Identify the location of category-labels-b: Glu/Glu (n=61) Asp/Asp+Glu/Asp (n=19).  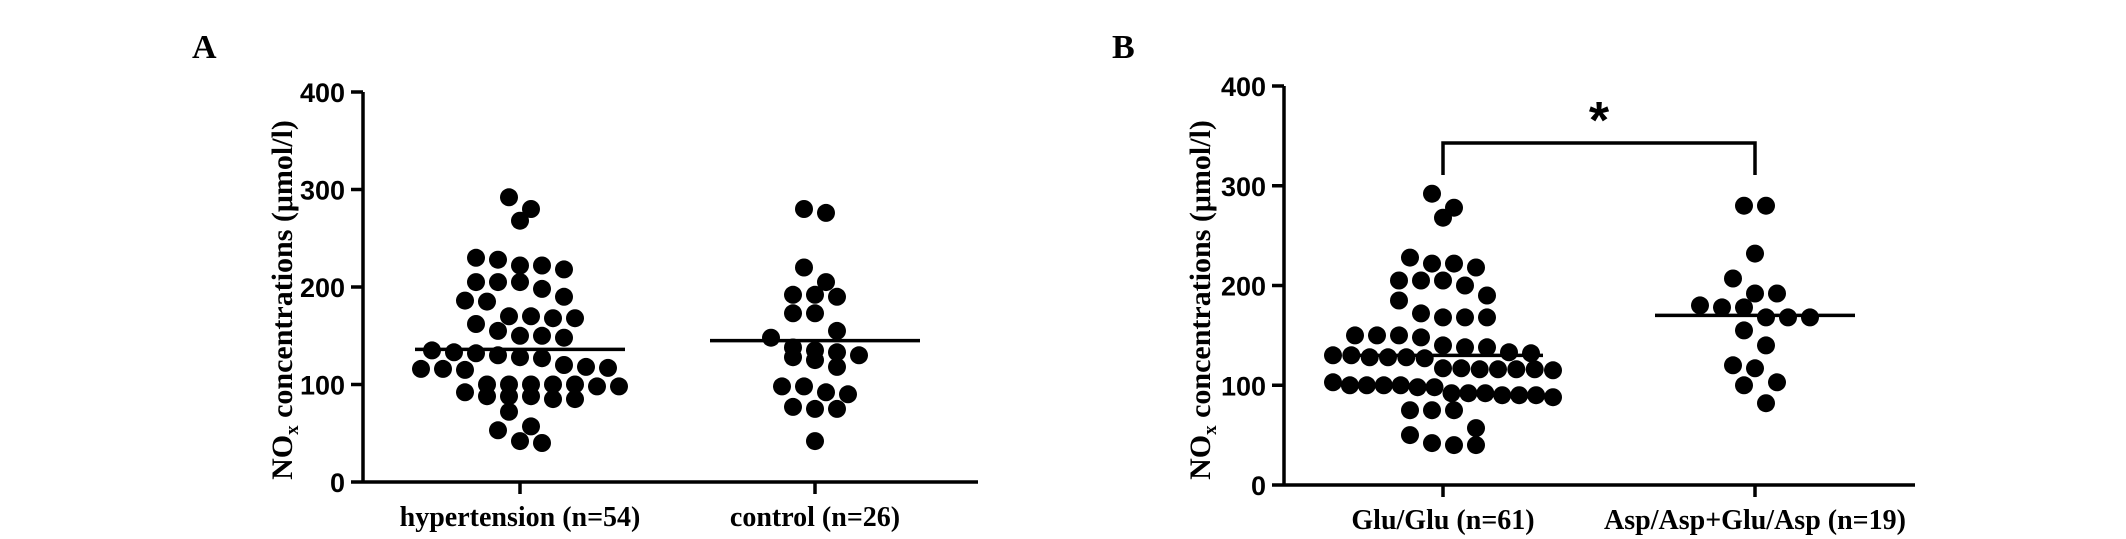
(1628, 520).